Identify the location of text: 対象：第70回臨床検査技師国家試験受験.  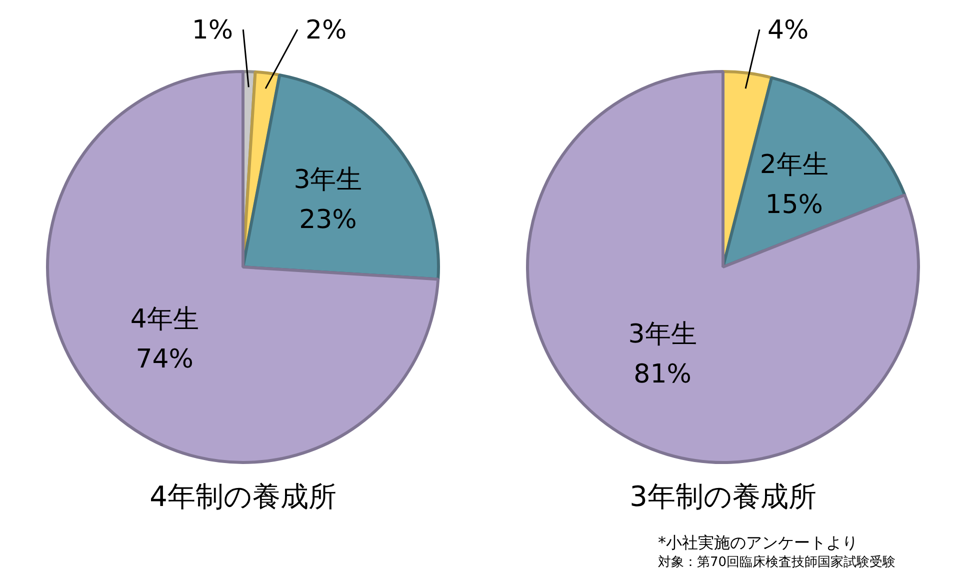
(777, 563).